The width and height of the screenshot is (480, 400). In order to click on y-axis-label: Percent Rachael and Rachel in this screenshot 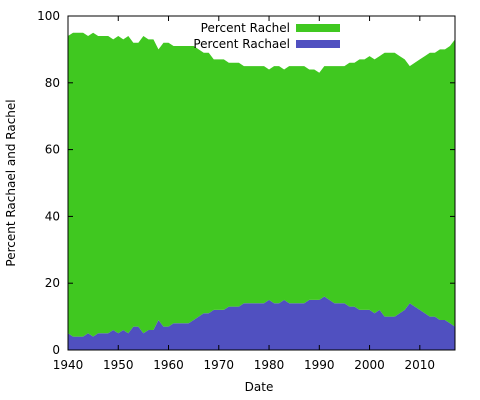, I will do `click(11, 182)`.